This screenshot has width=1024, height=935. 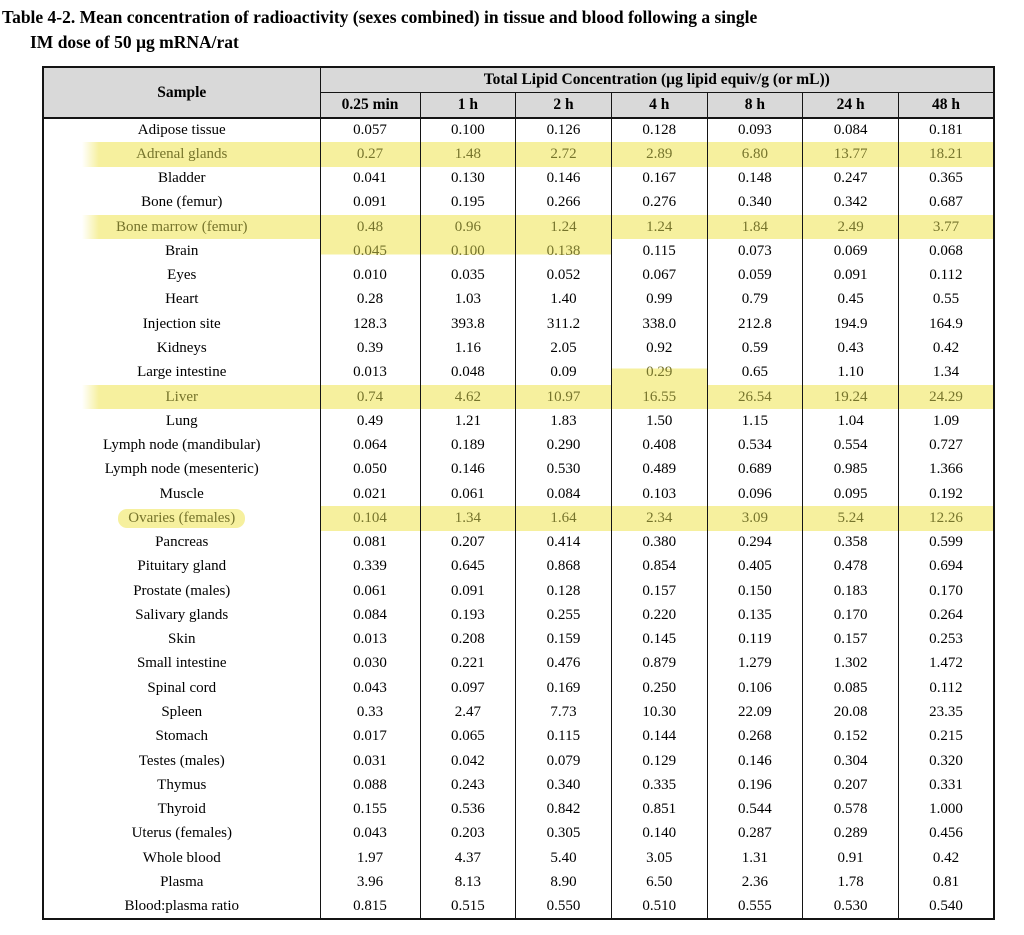 What do you see at coordinates (850, 227) in the screenshot?
I see `table-cell: 2.49` at bounding box center [850, 227].